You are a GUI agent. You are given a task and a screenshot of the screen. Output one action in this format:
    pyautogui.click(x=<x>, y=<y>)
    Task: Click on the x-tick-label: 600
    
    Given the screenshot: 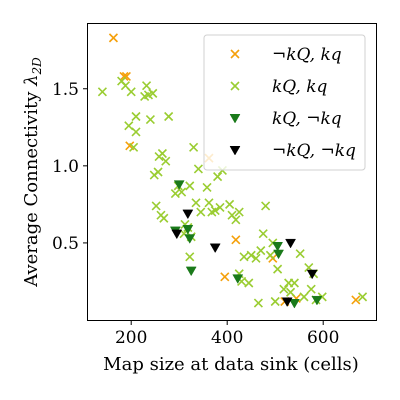 What is the action you would take?
    pyautogui.click(x=323, y=338)
    